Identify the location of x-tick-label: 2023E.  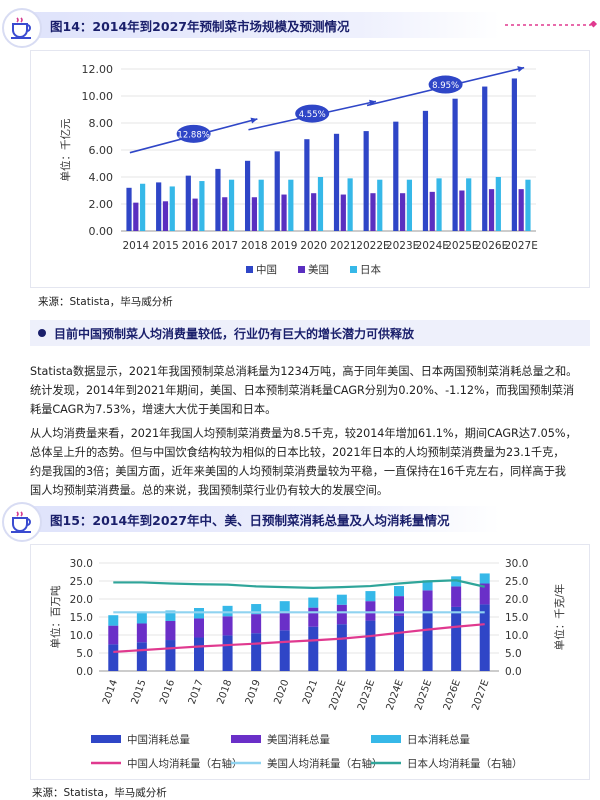
(366, 695).